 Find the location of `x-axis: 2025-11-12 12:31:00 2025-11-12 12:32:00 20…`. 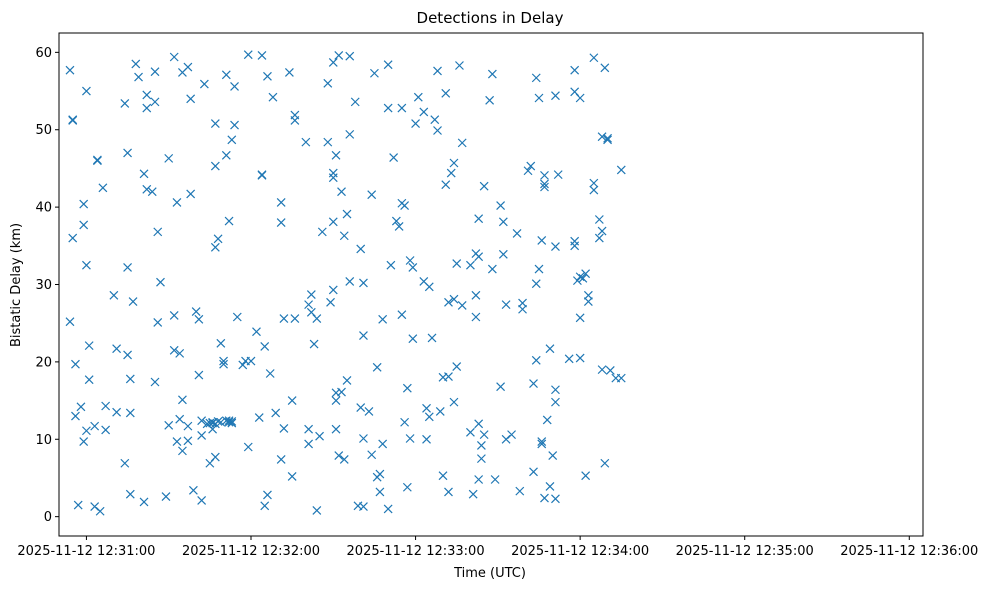

x-axis: 2025-11-12 12:31:00 2025-11-12 12:32:00 20… is located at coordinates (497, 547).